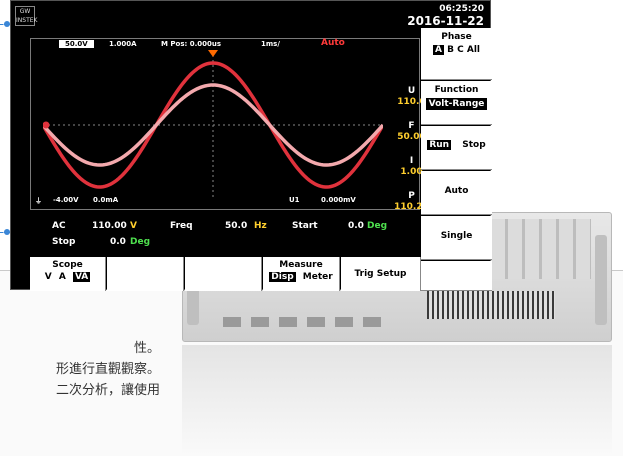 The width and height of the screenshot is (623, 456). I want to click on single-softkey: Single, so click(456, 238).